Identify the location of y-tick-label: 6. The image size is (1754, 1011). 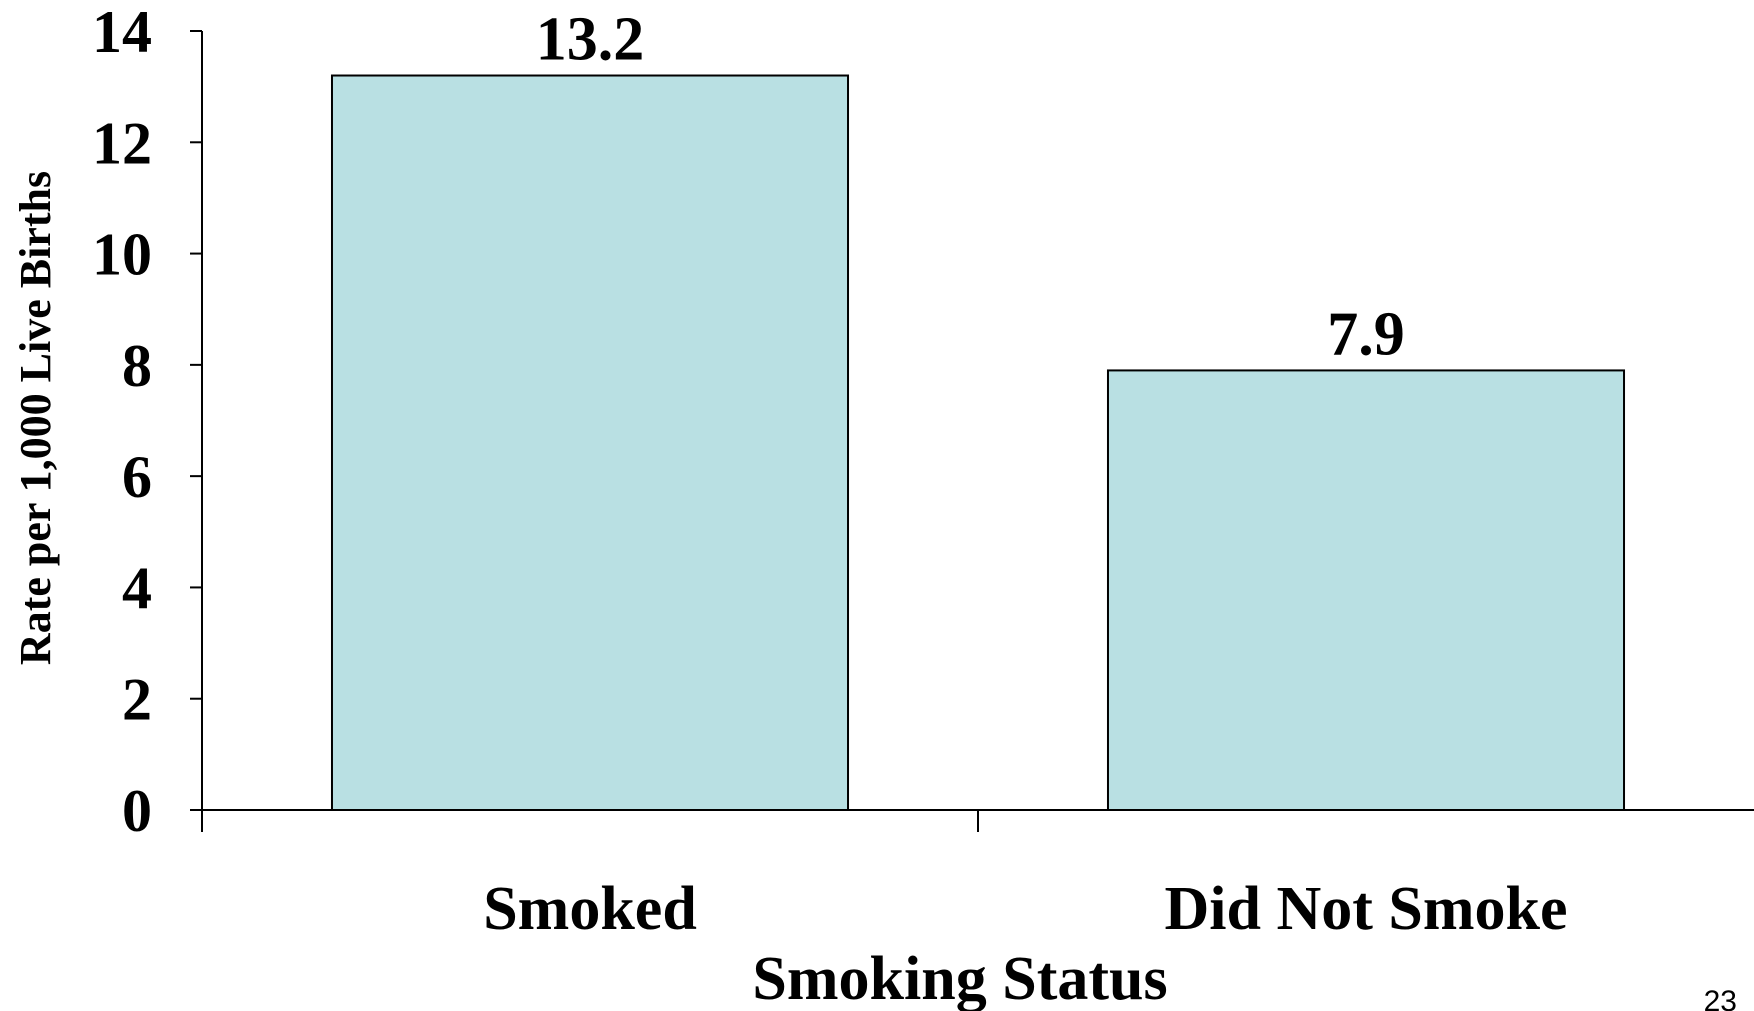
(137, 477).